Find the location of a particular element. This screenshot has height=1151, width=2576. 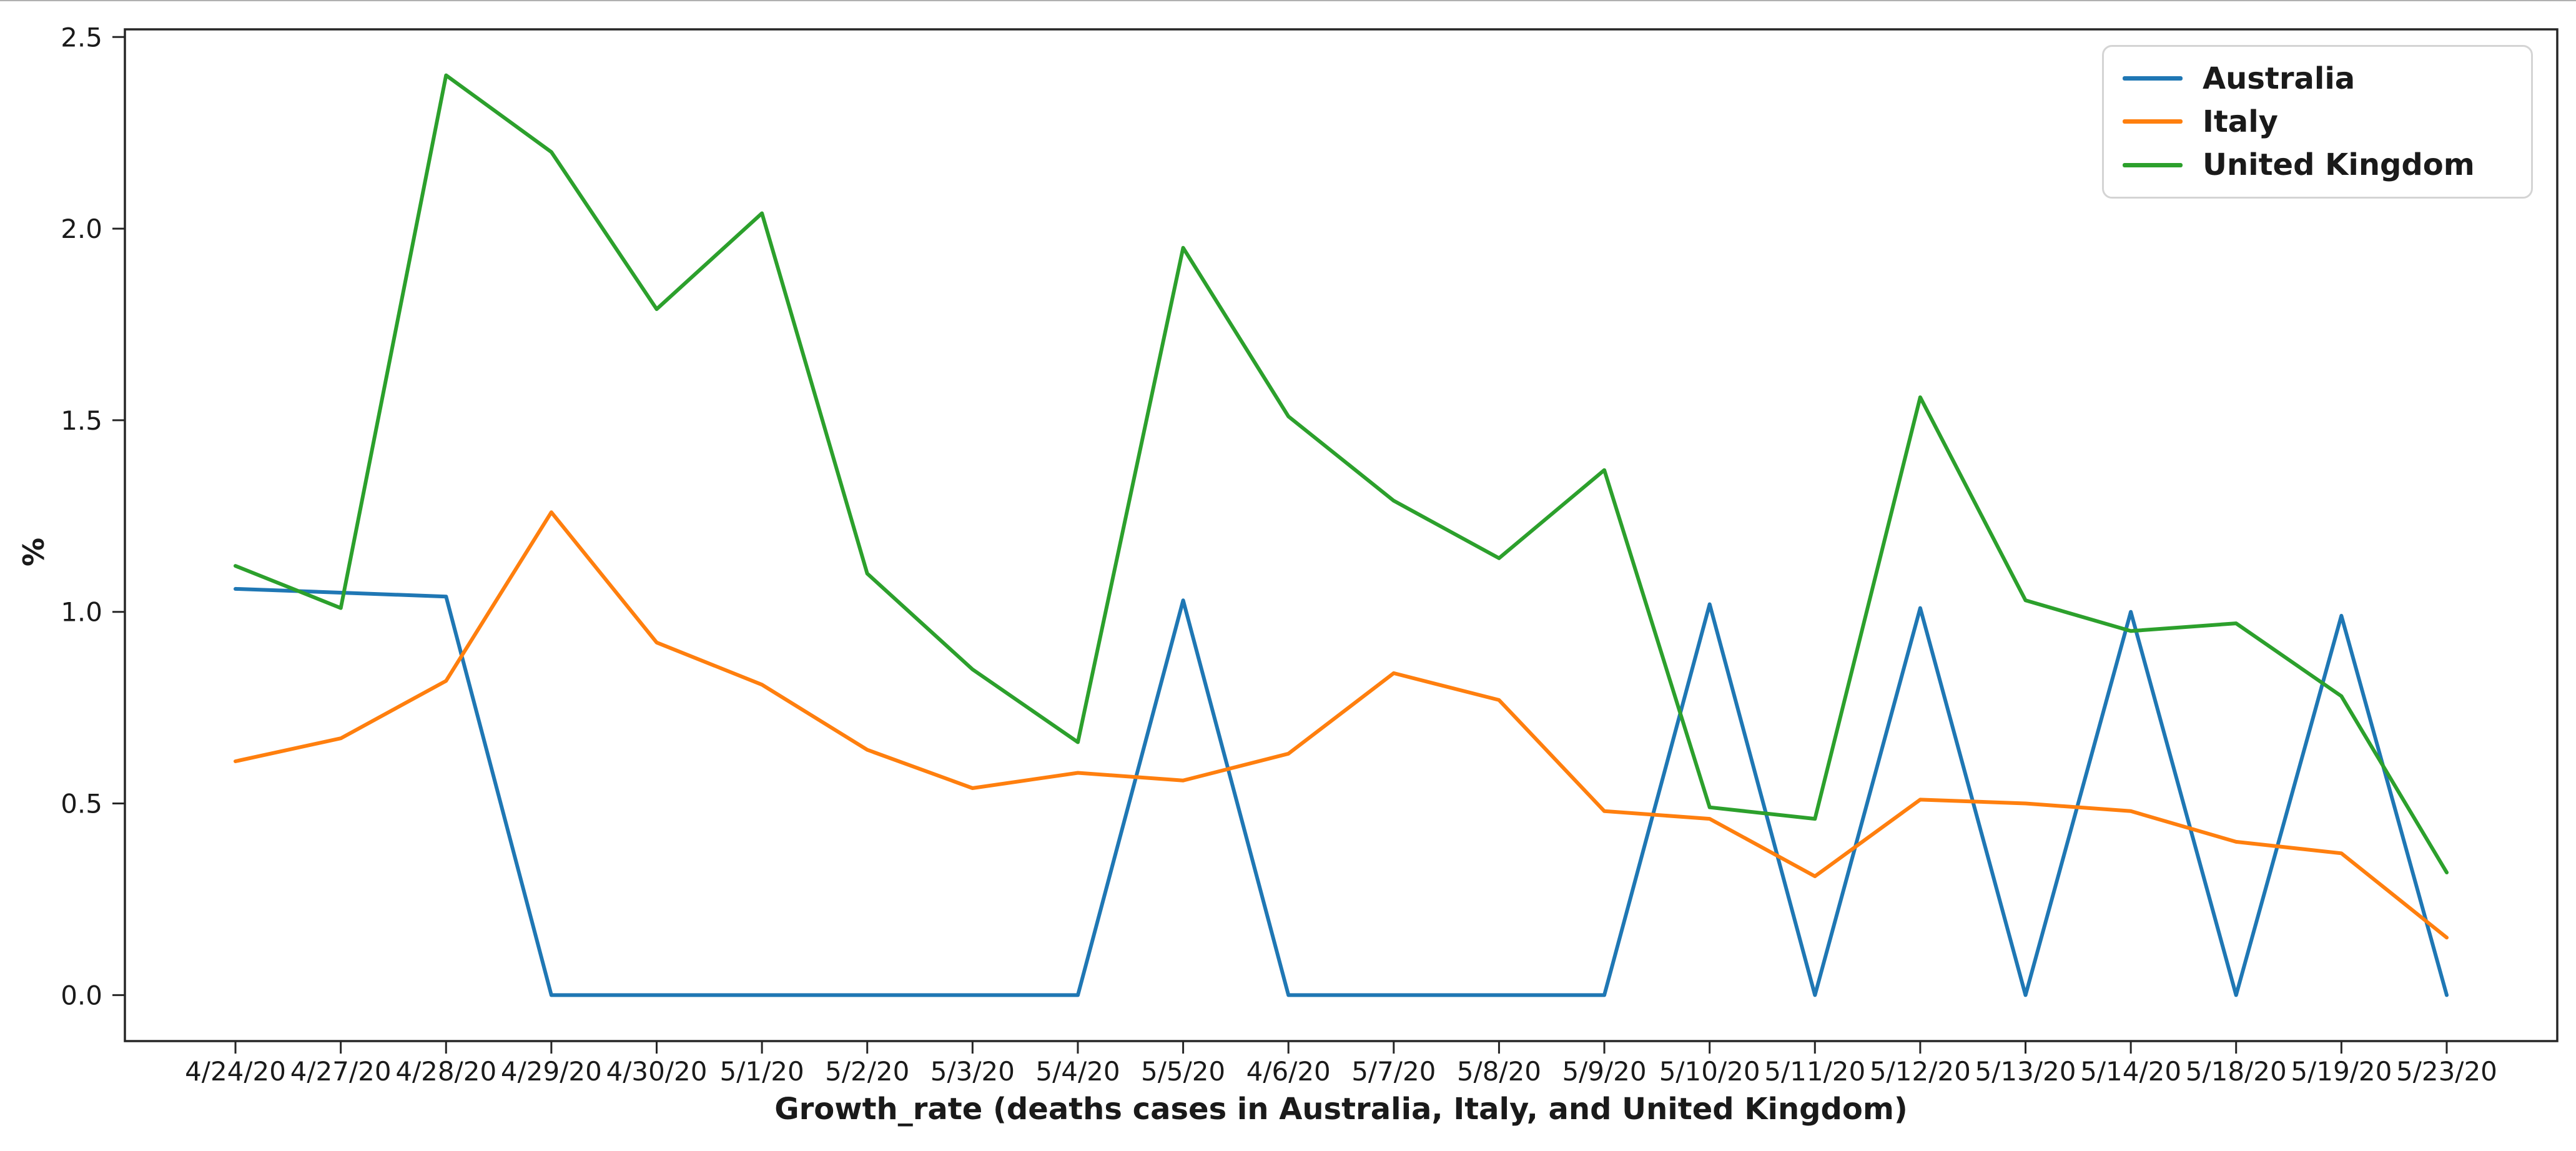

y-axis-label: % is located at coordinates (34, 552).